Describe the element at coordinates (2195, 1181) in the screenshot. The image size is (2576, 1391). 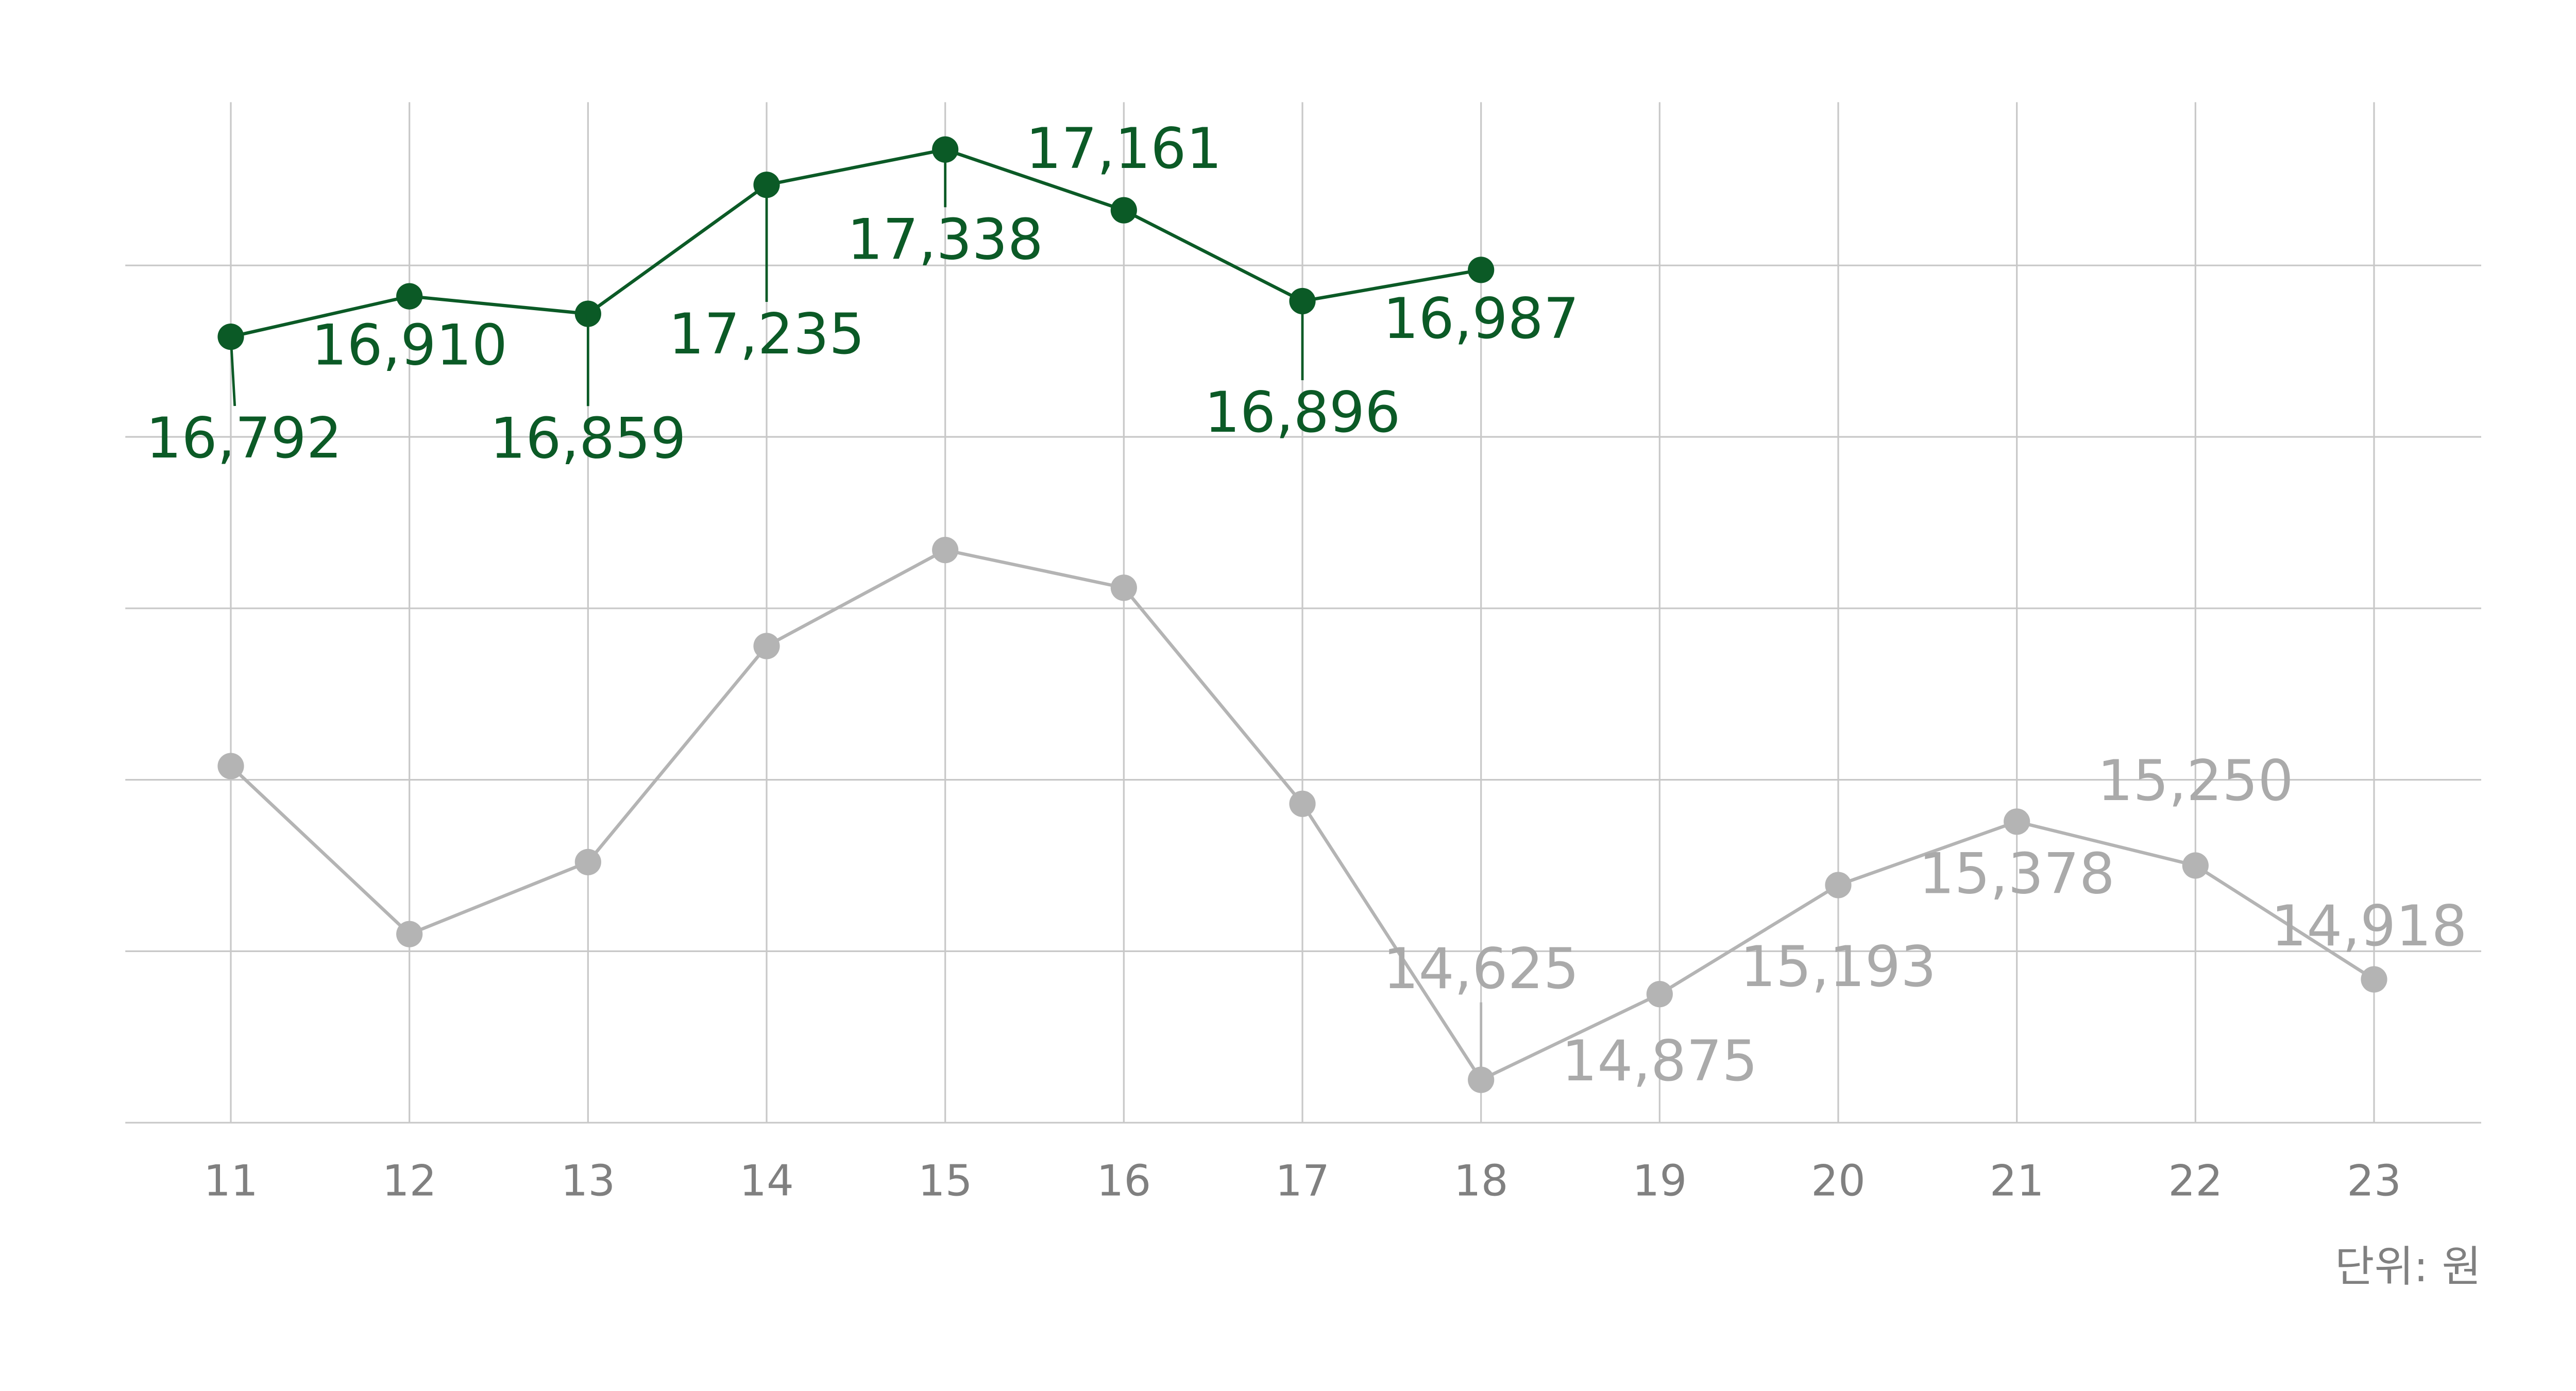
I see `x-tick-label: 22` at that location.